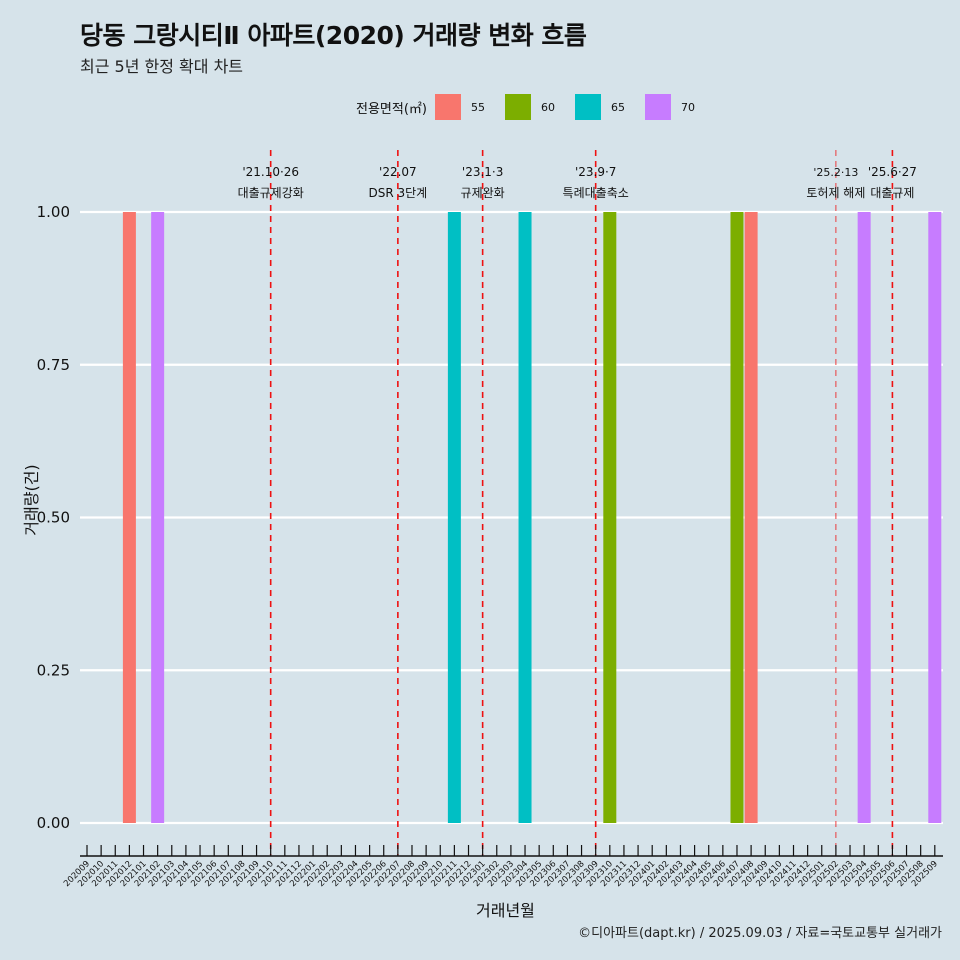 The height and width of the screenshot is (960, 960). Describe the element at coordinates (53, 823) in the screenshot. I see `y-tick-label: 0.00` at that location.